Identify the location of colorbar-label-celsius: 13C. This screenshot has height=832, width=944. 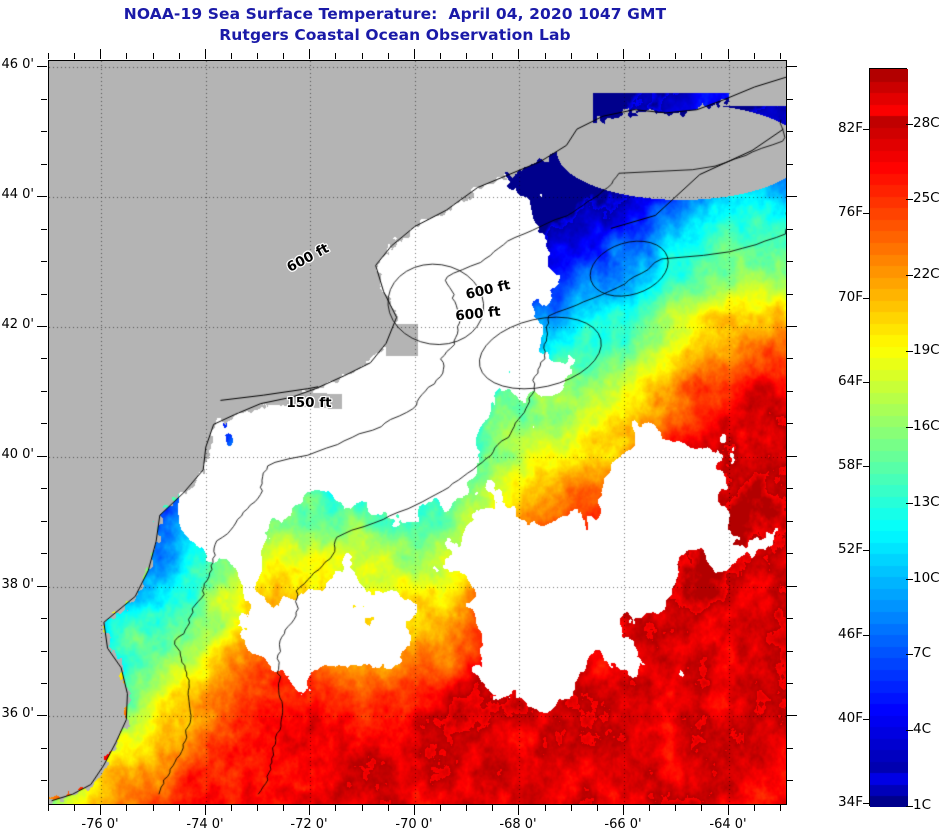
(926, 502).